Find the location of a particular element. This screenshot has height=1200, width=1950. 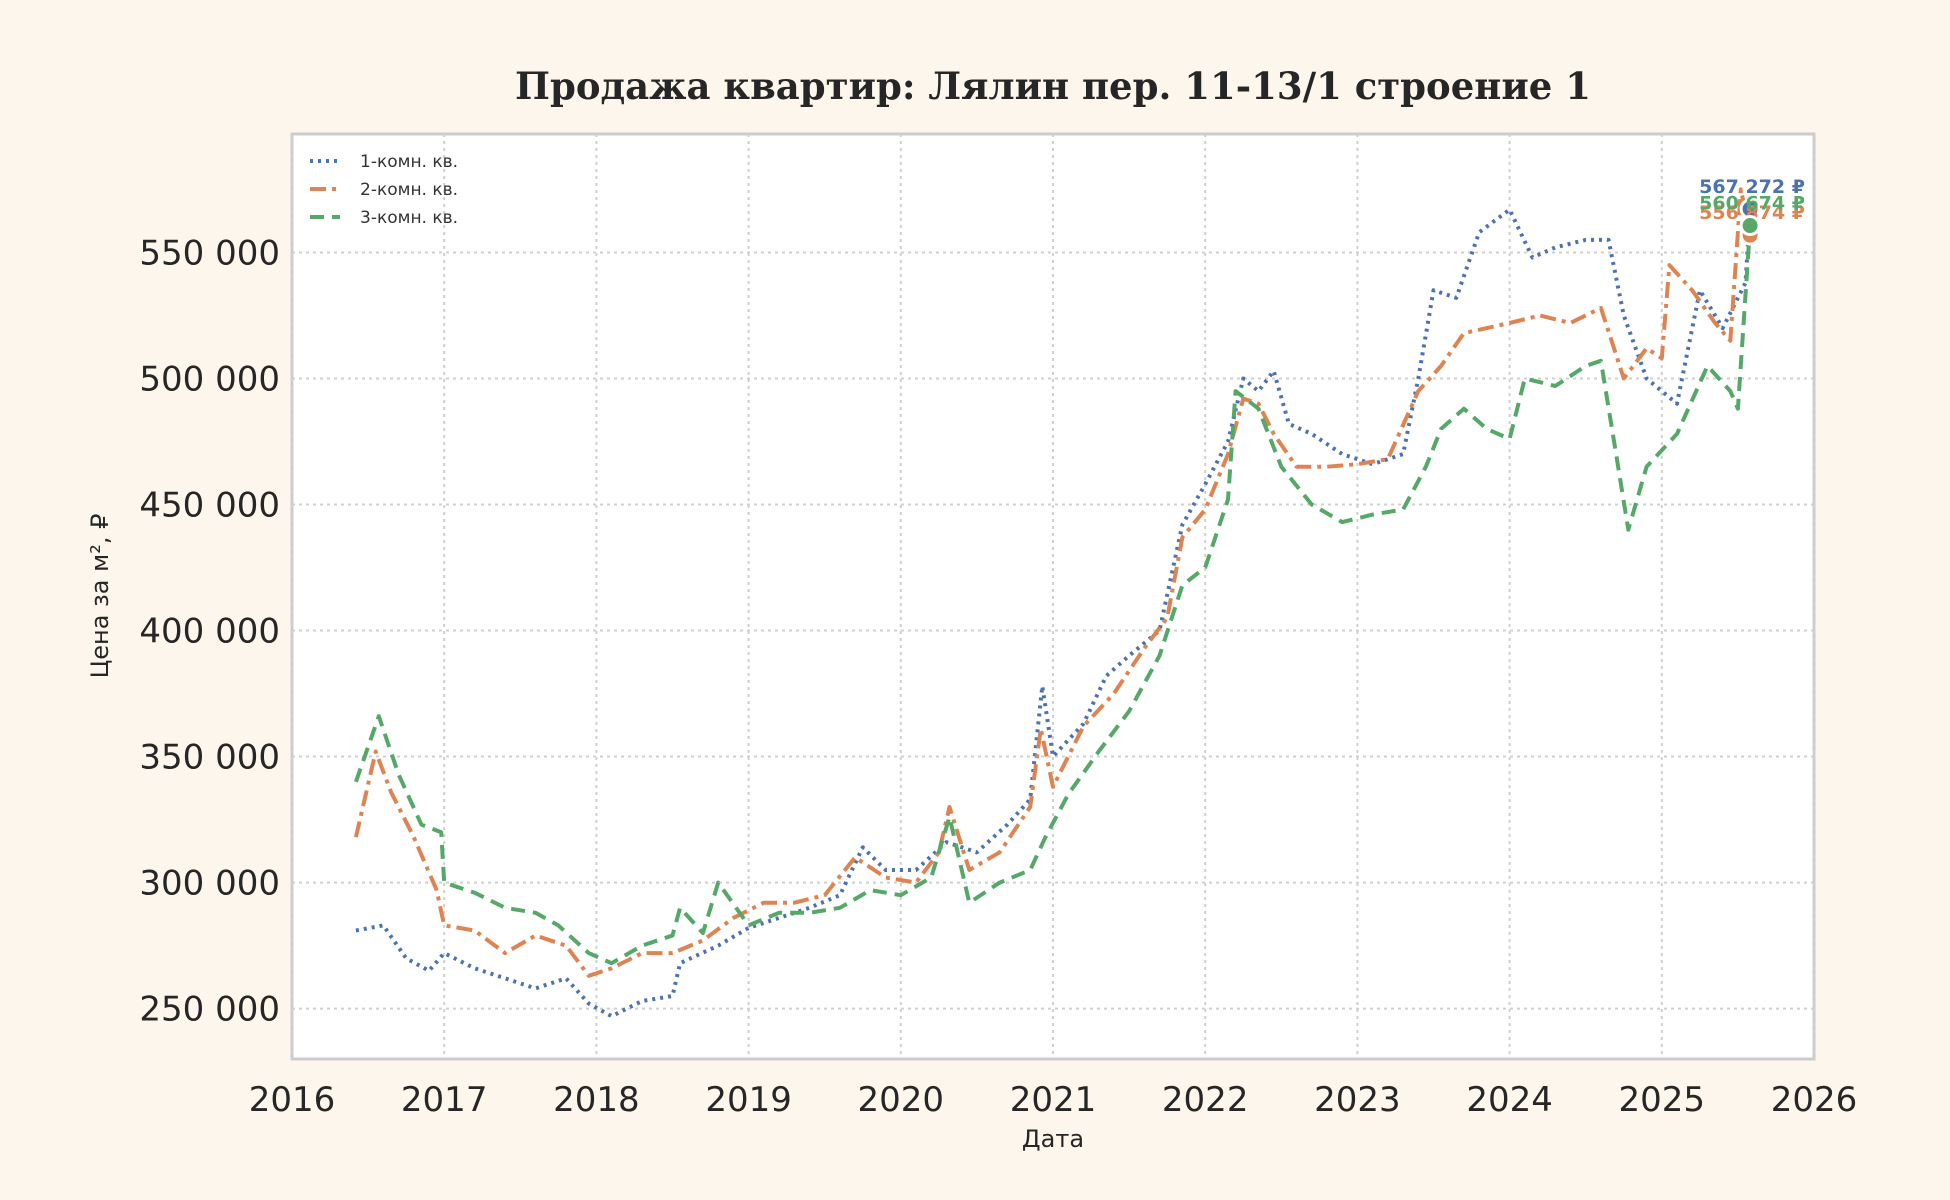

x-tick-label: 2022 is located at coordinates (1205, 1100).